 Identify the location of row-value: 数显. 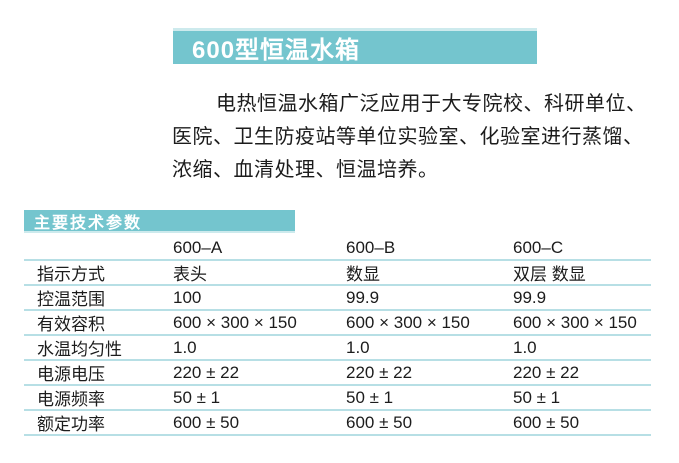
(363, 274).